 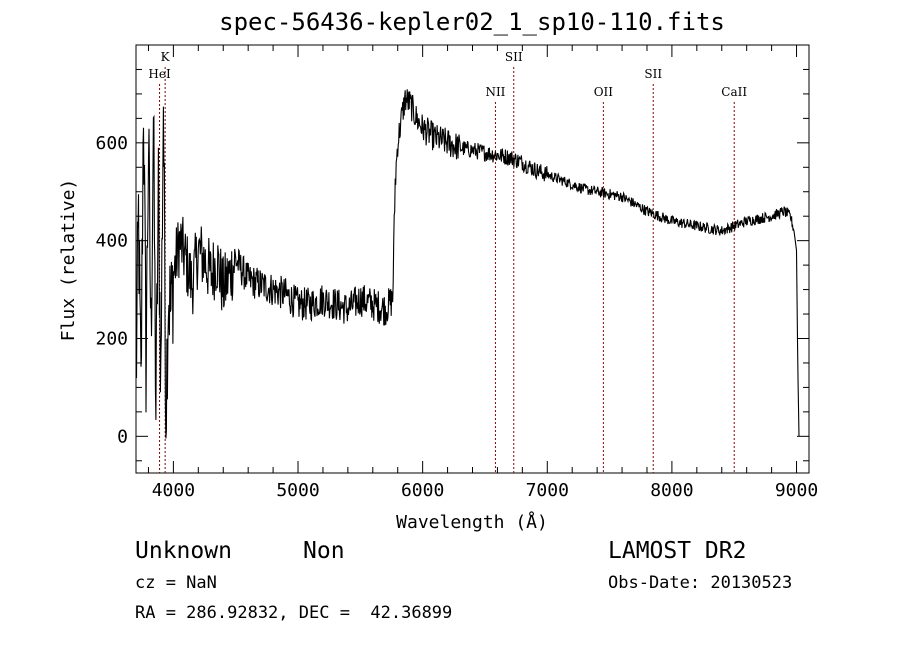 I want to click on y-axis-label: Flux (relative), so click(x=68, y=260).